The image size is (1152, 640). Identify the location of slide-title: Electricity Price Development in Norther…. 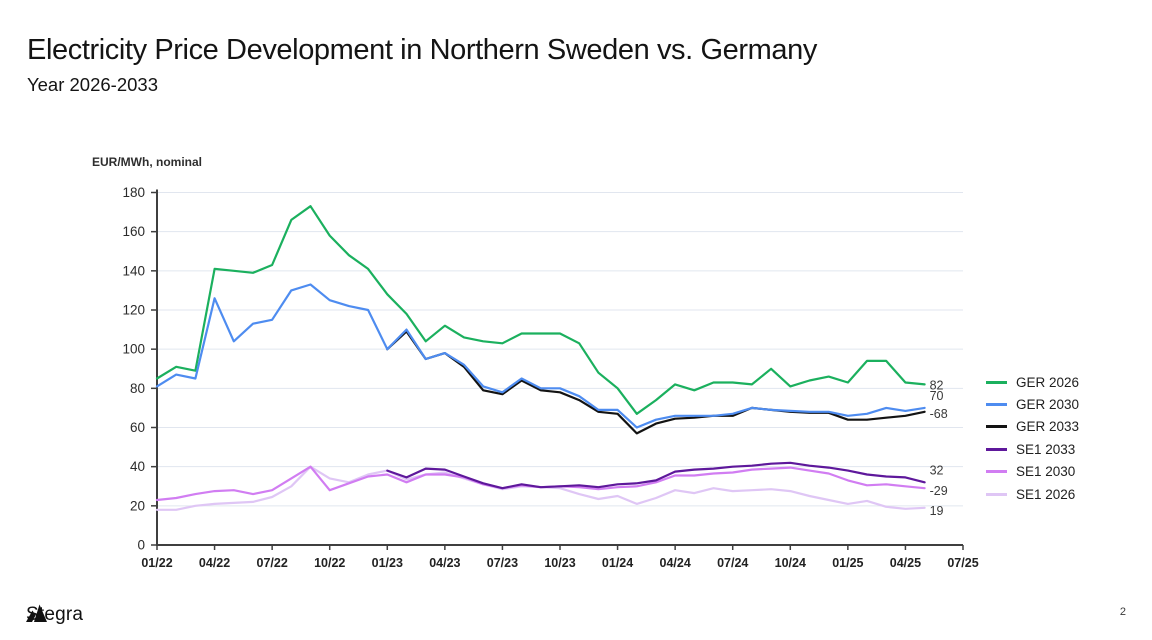
(422, 50).